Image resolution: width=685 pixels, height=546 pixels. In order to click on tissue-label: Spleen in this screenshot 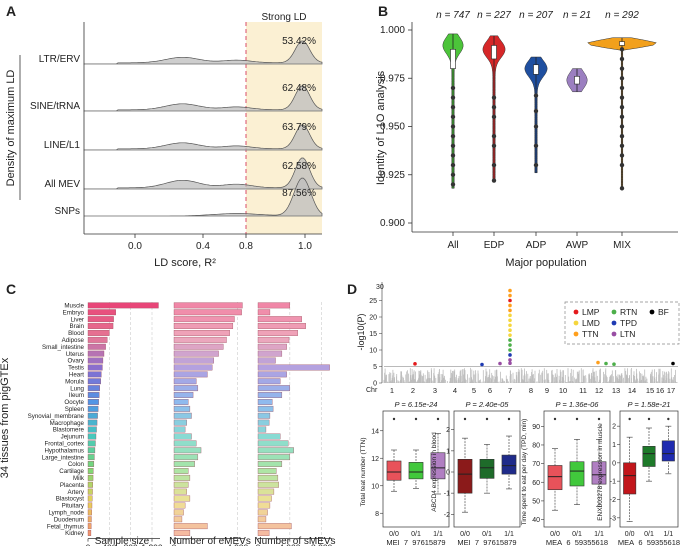, I will do `click(75, 409)`.